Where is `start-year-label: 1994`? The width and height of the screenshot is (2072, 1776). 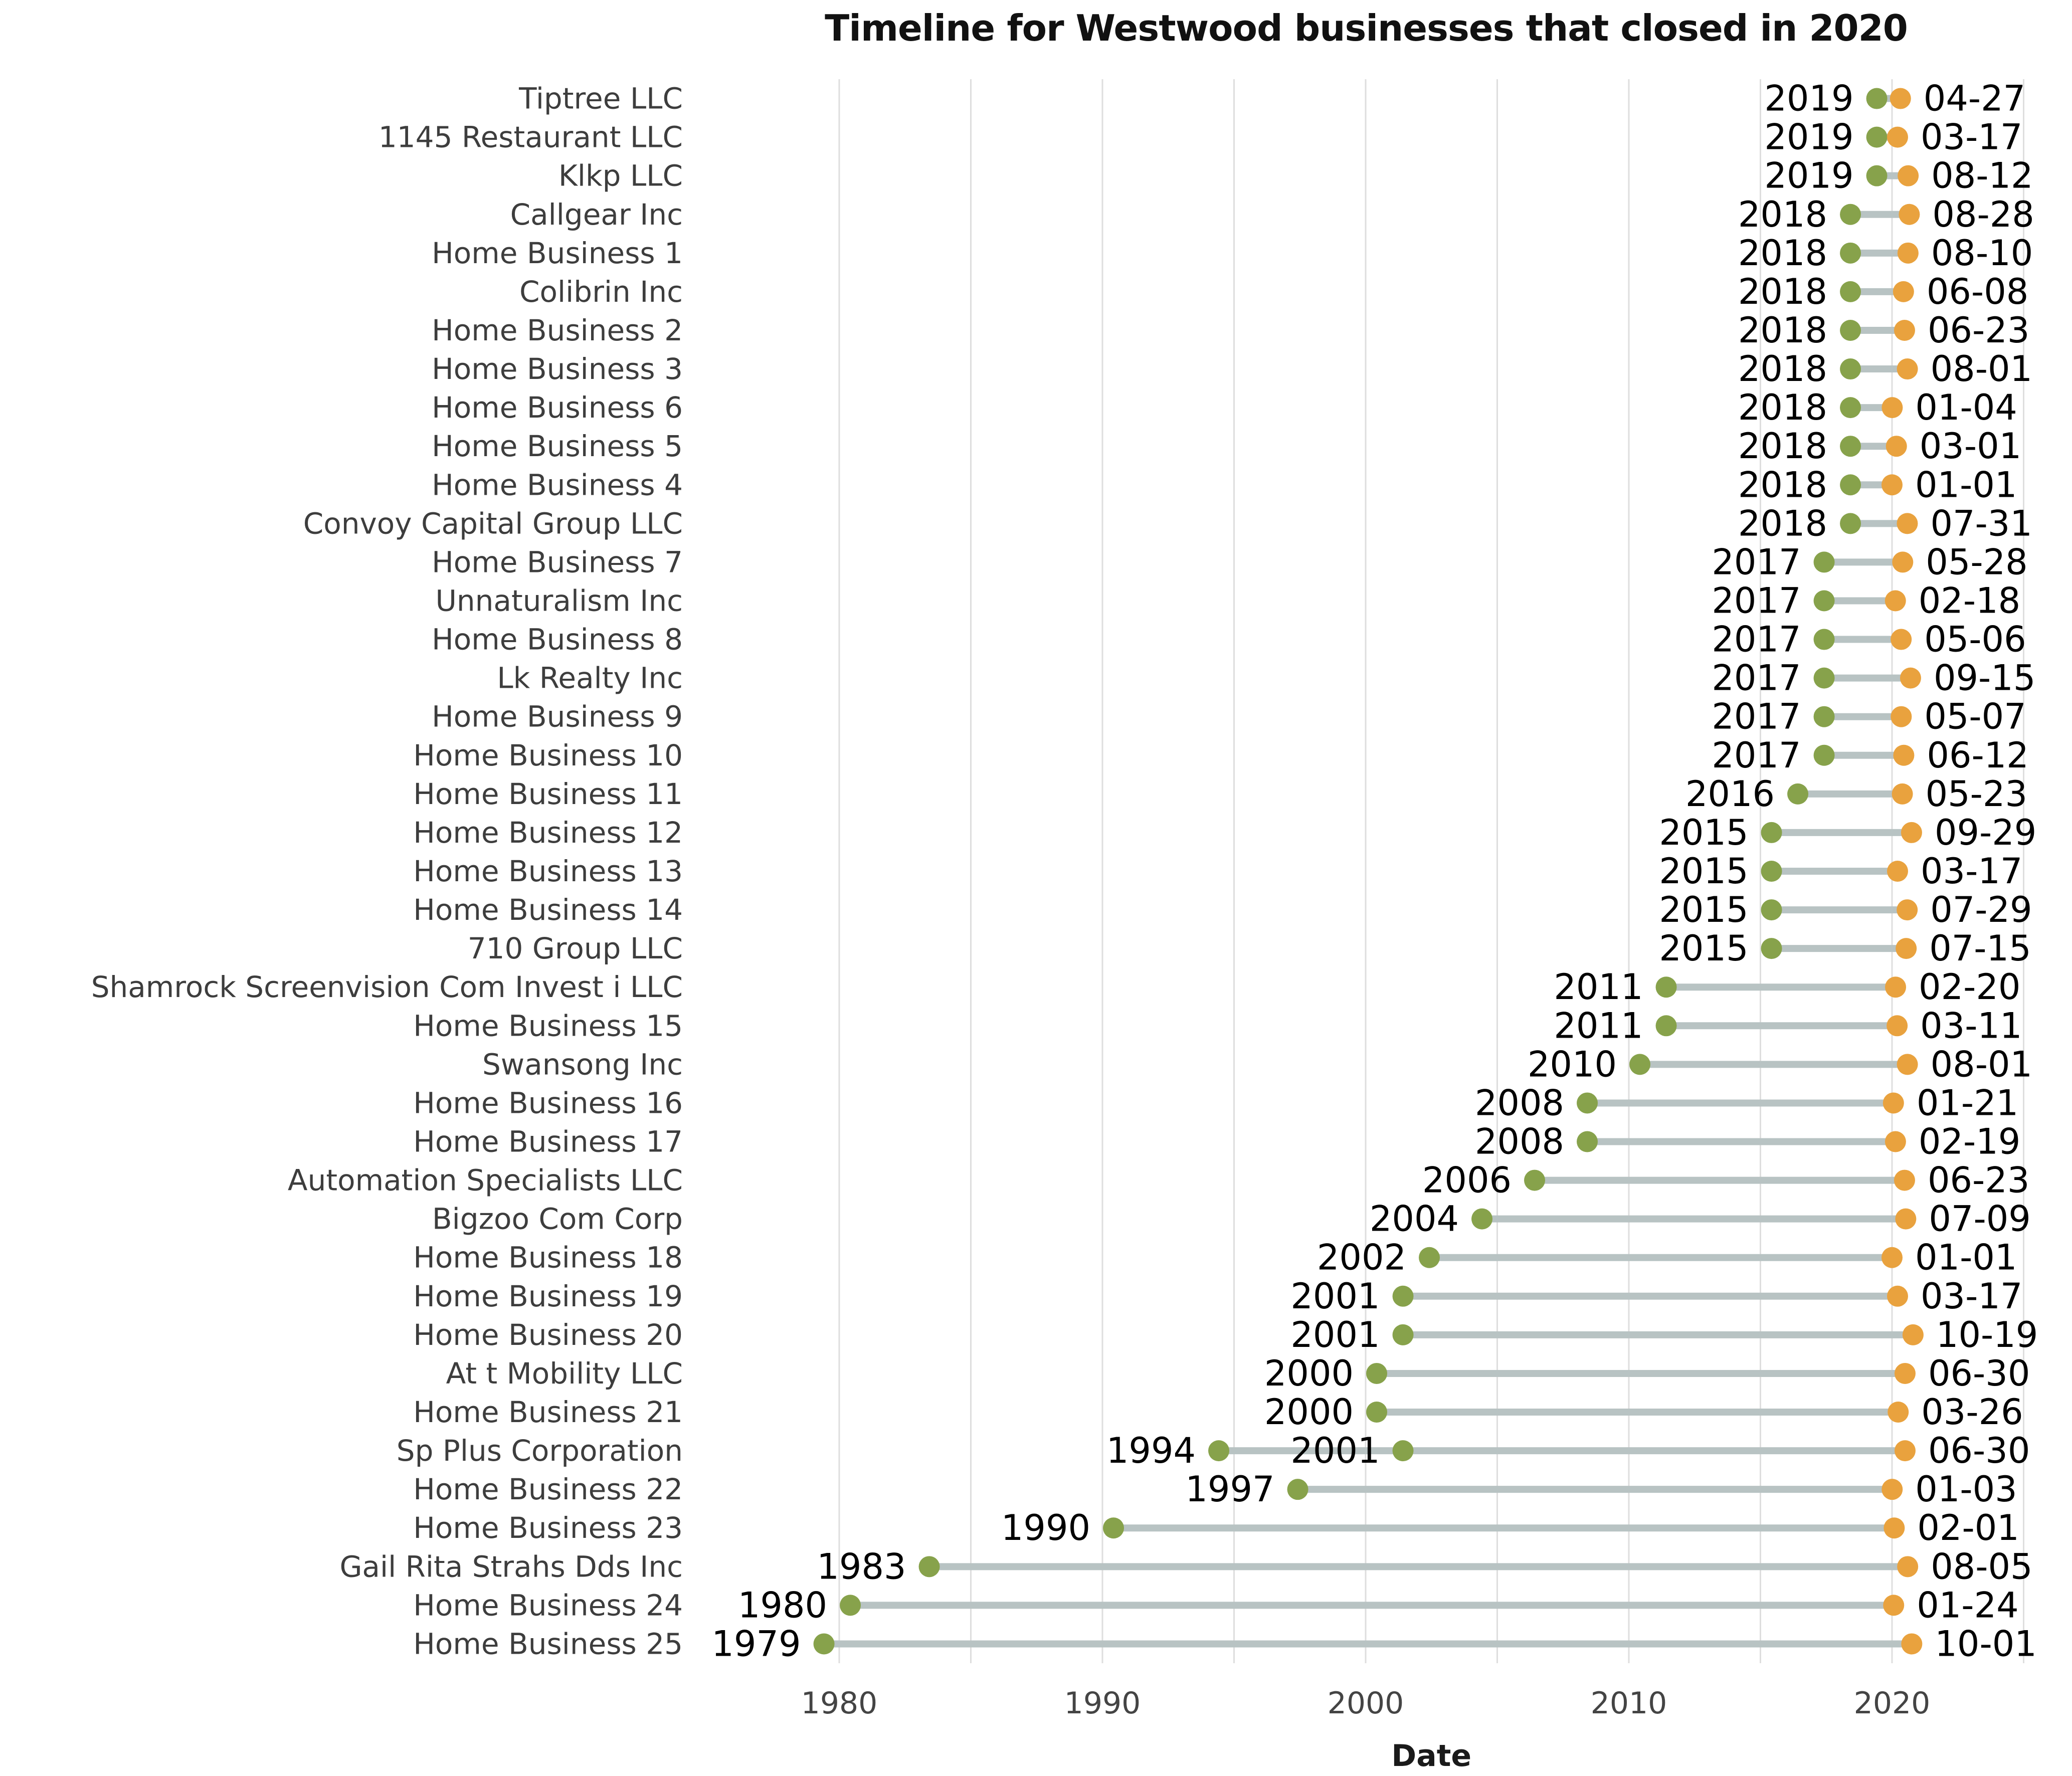 start-year-label: 1994 is located at coordinates (1151, 1450).